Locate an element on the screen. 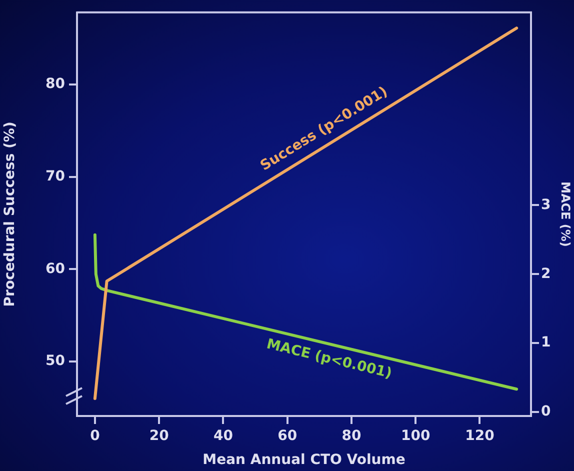 The width and height of the screenshot is (574, 471). x-tick-label: 40 is located at coordinates (223, 436).